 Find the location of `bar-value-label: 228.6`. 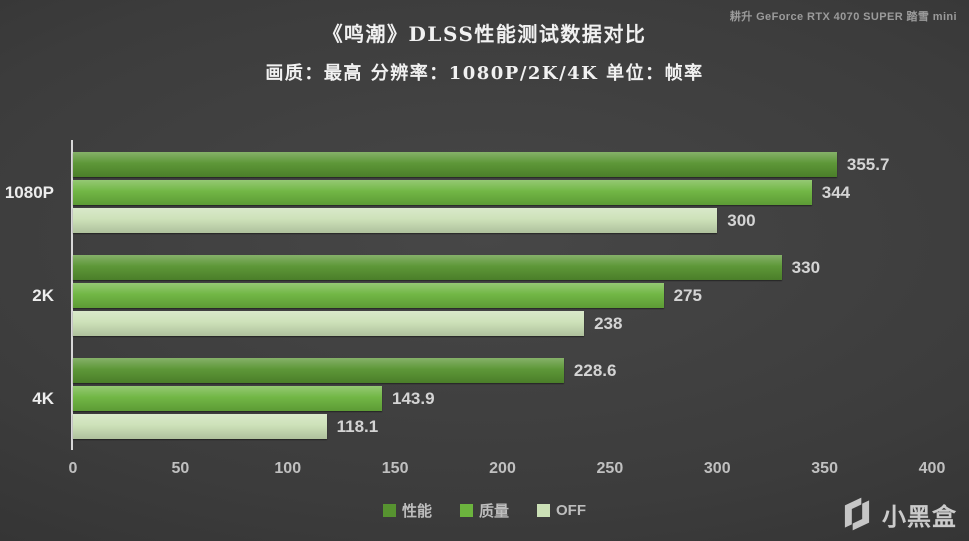

bar-value-label: 228.6 is located at coordinates (595, 370).